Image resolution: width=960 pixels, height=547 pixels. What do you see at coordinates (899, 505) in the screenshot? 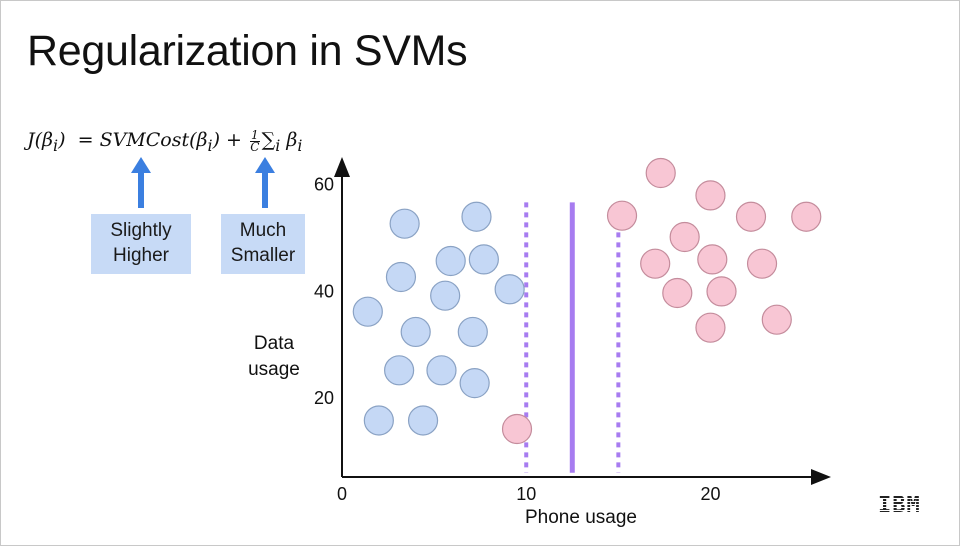
I see `ibm-logo: IBM` at bounding box center [899, 505].